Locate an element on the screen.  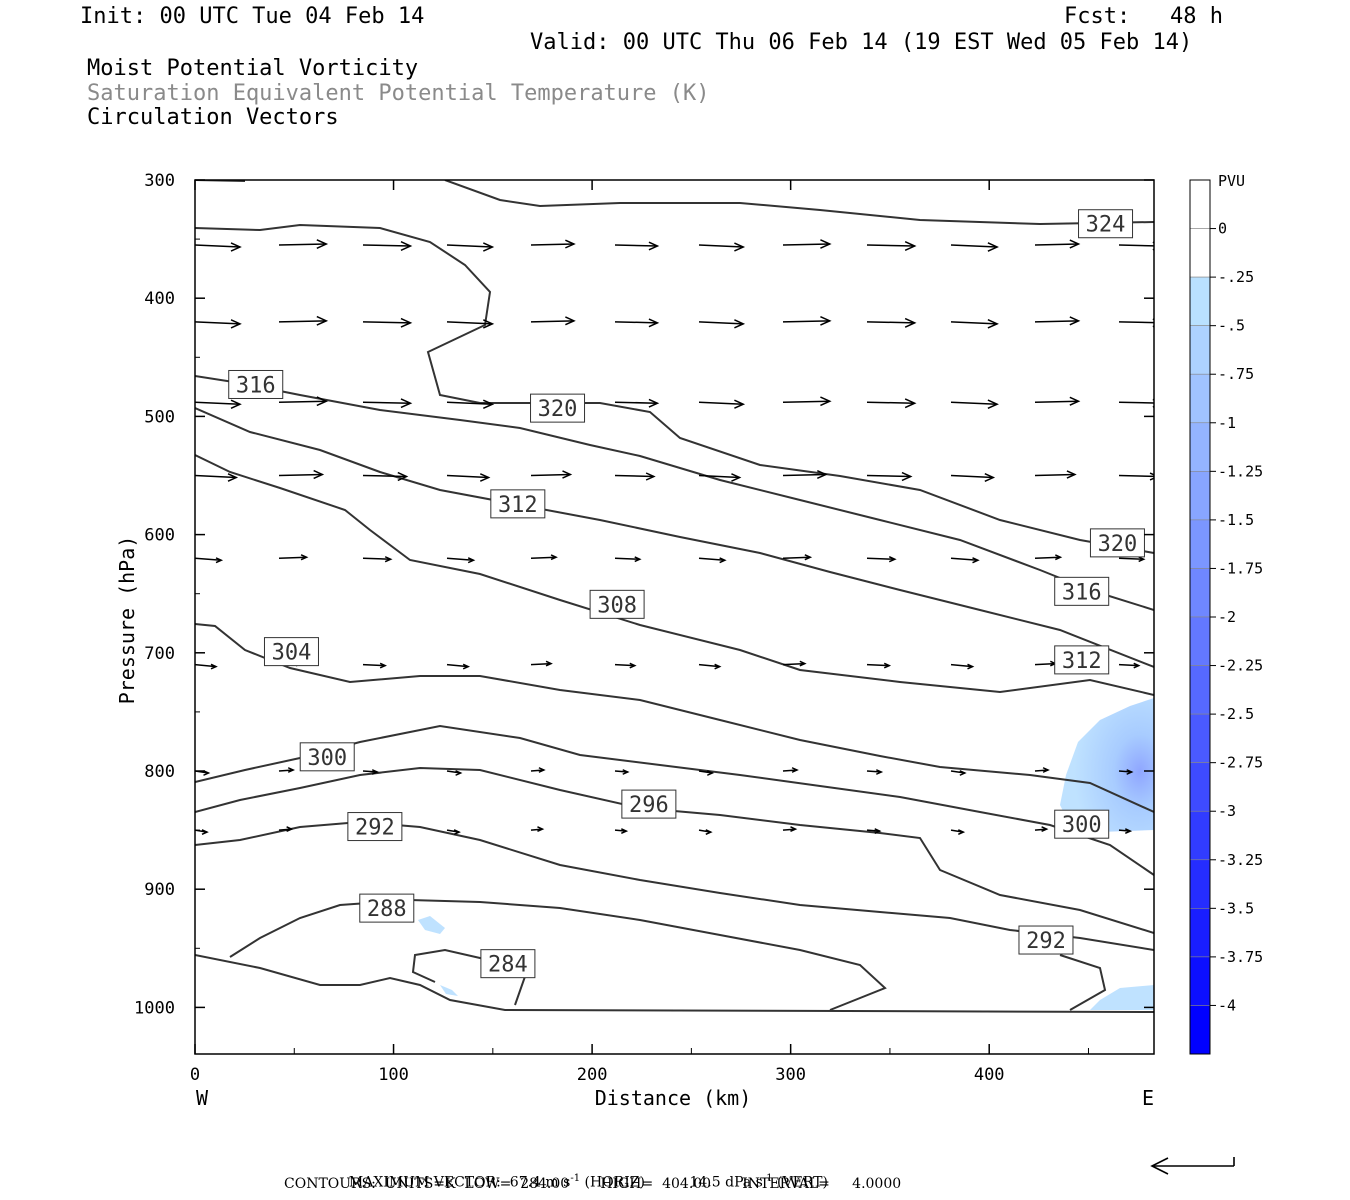
colorbar-label: 0 is located at coordinates (1222, 229).